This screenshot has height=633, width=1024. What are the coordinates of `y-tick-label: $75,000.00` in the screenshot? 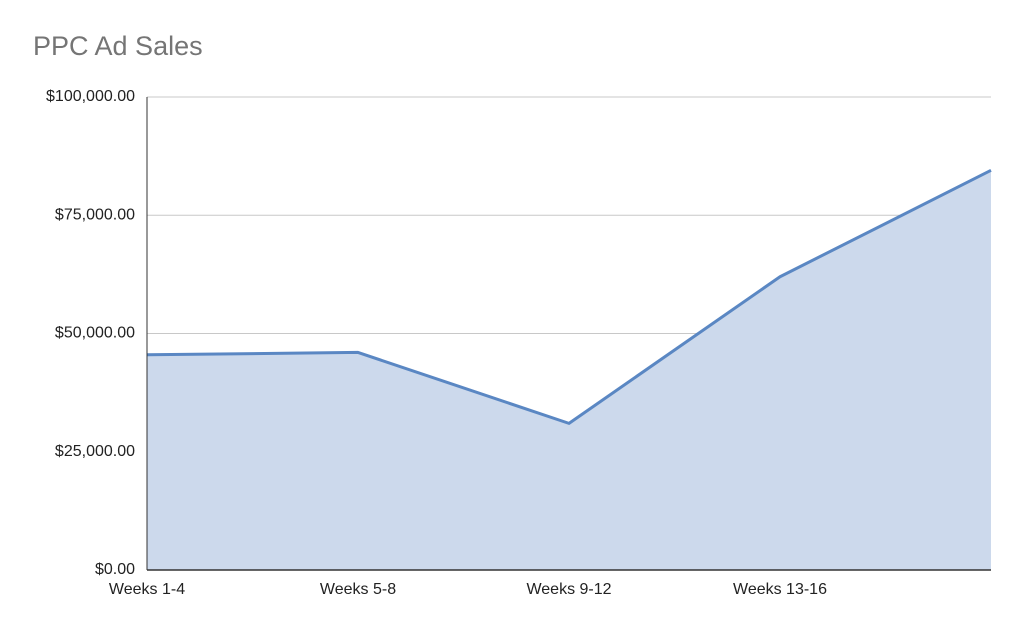 It's located at (95, 214).